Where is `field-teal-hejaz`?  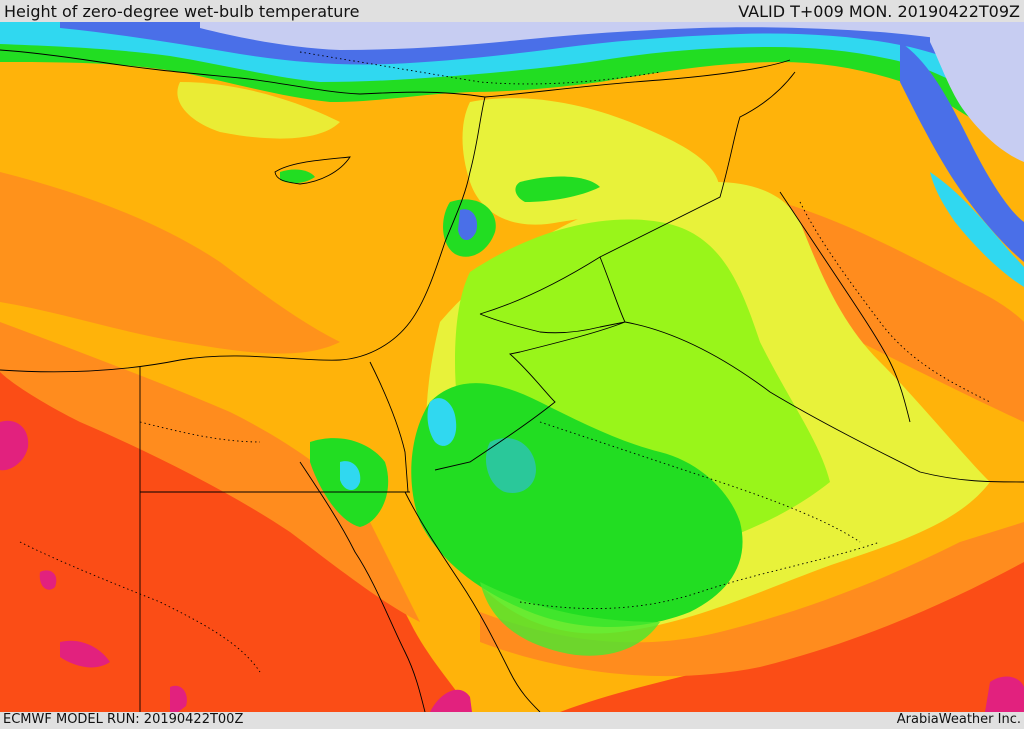
field-teal-hejaz is located at coordinates (510, 465).